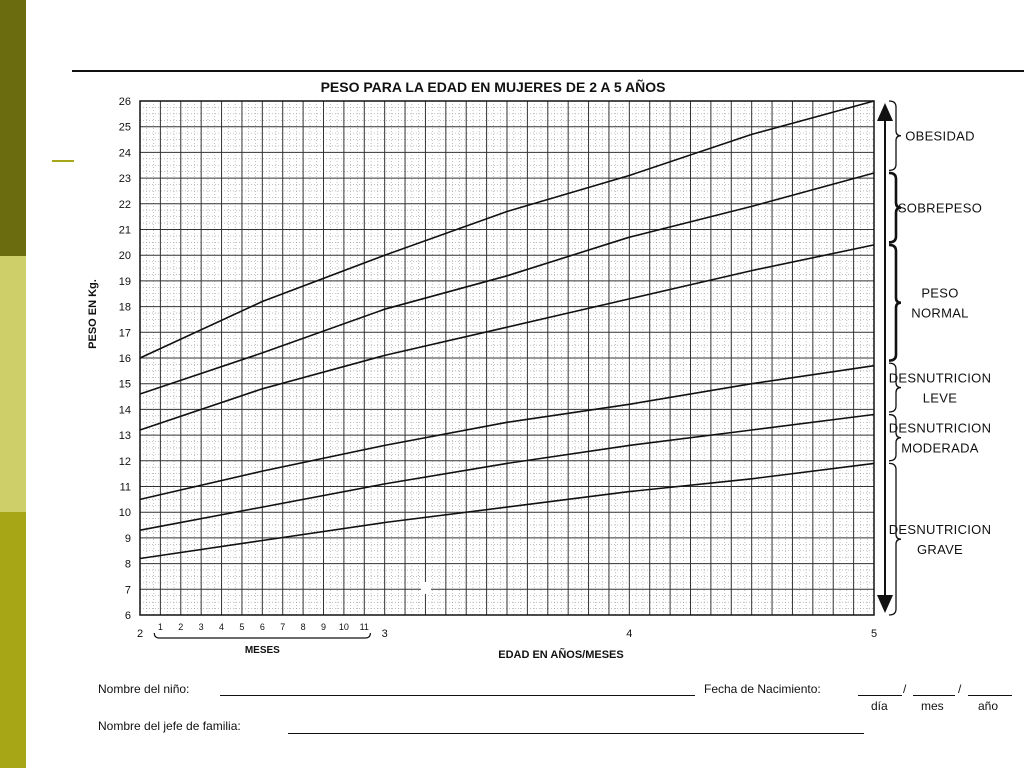 Image resolution: width=1024 pixels, height=768 pixels. Describe the element at coordinates (939, 313) in the screenshot. I see `band-label: NORMAL` at that location.